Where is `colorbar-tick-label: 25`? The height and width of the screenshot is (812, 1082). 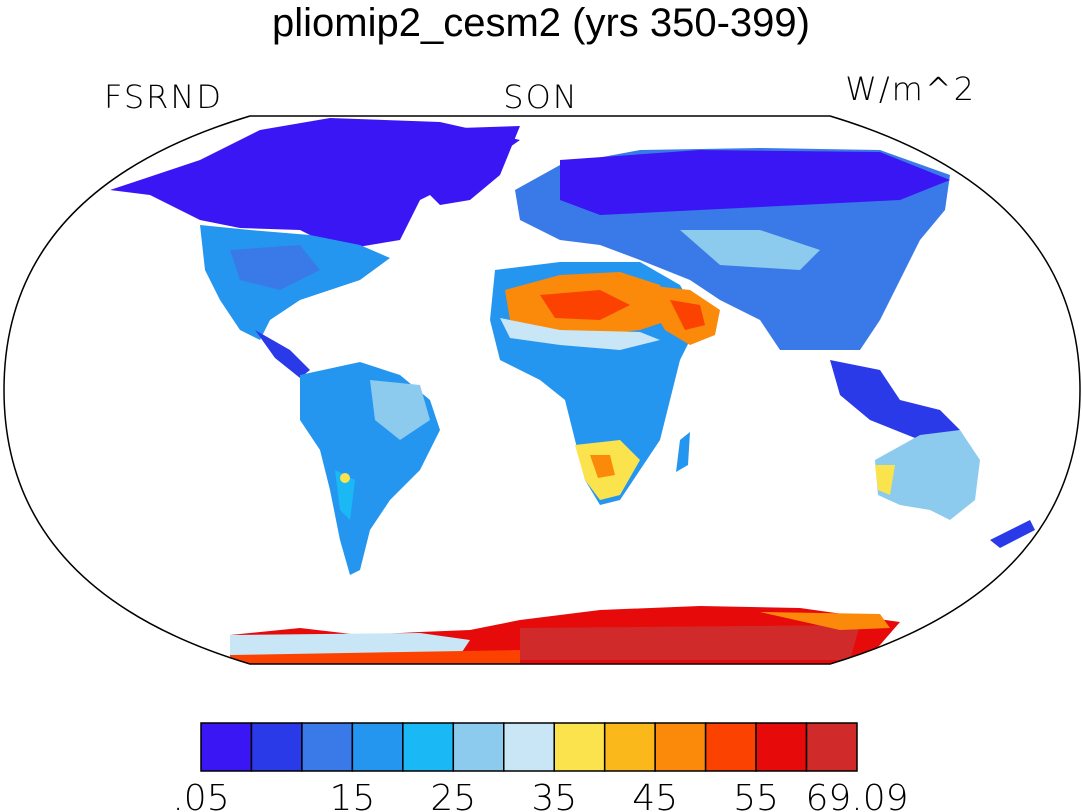 colorbar-tick-label: 25 is located at coordinates (453, 795).